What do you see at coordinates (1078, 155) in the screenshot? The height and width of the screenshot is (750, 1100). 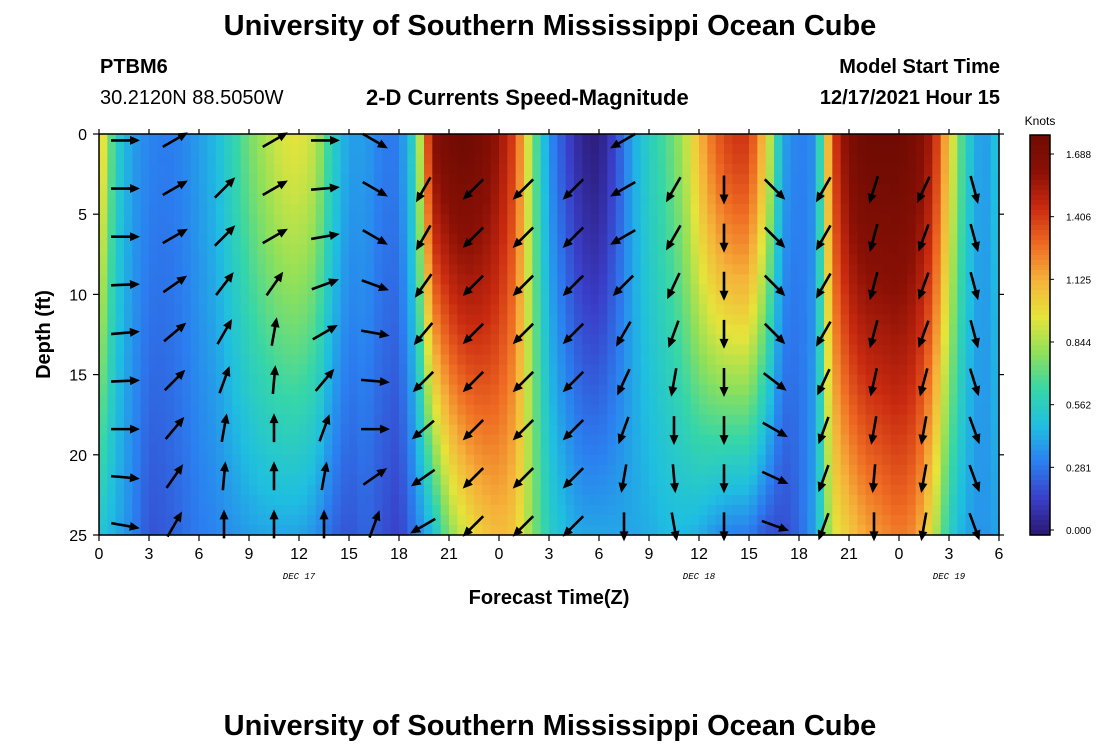 I see `colorbar-tick-label: 1.688` at bounding box center [1078, 155].